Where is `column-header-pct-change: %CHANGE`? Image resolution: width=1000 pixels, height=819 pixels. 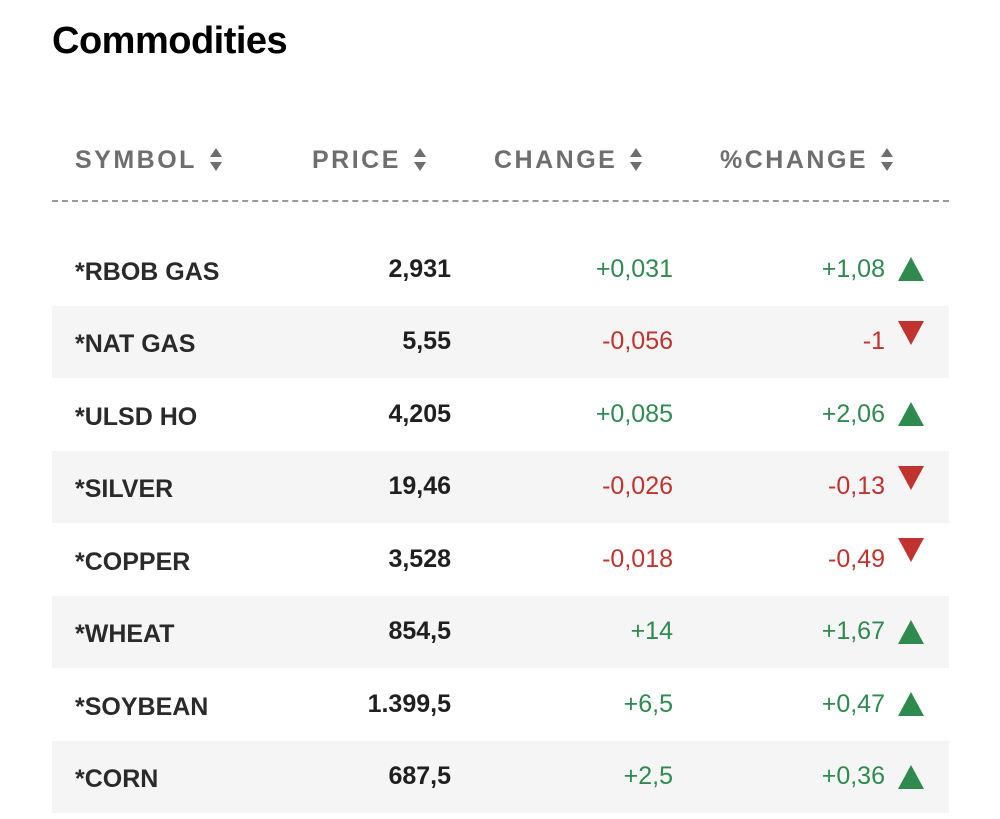
column-header-pct-change: %CHANGE is located at coordinates (807, 160).